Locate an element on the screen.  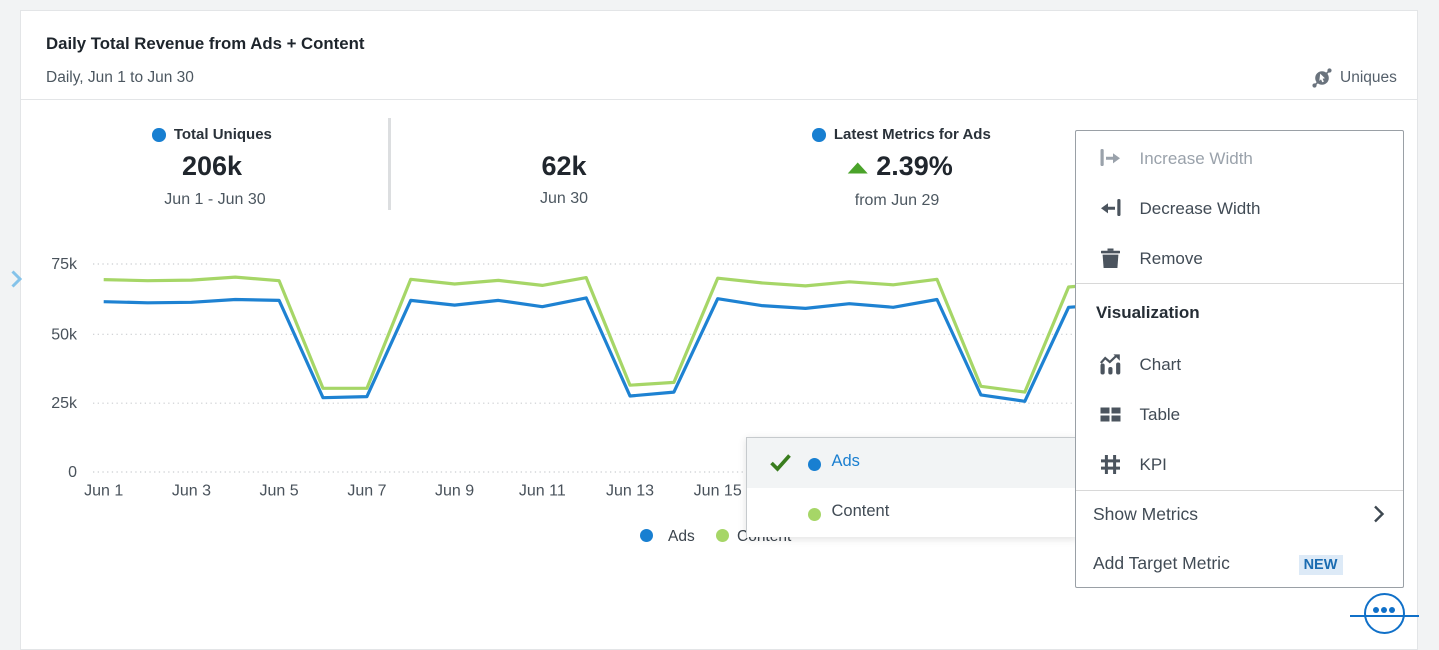
svg-text: Jun 15 is located at coordinates (718, 491).